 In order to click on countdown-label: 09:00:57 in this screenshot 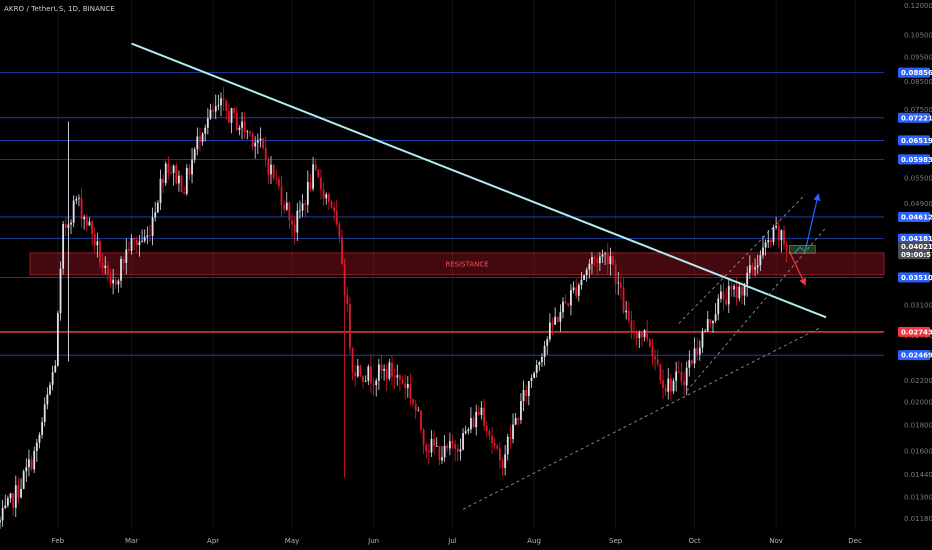, I will do `click(916, 255)`.